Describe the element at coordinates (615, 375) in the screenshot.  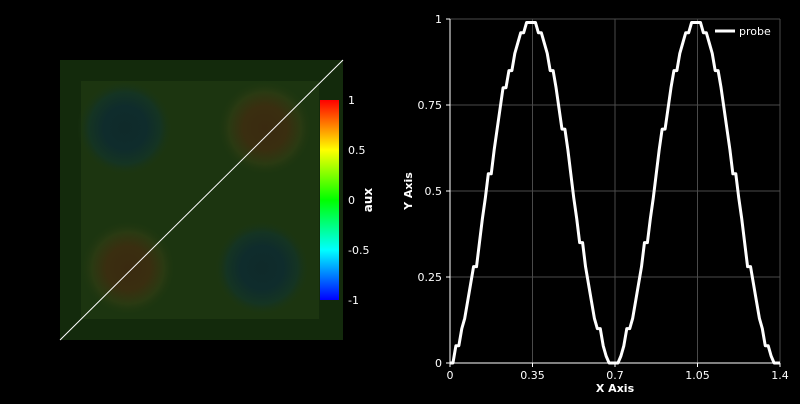
I see `x-tick-label: 0.7` at that location.